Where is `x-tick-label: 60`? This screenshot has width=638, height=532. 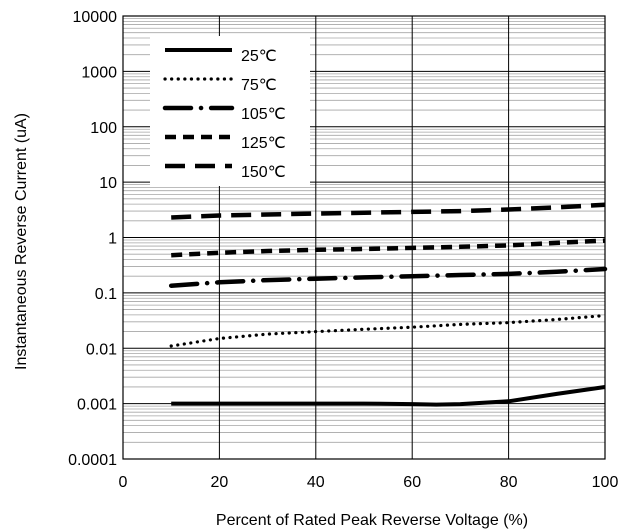 x-tick-label: 60 is located at coordinates (412, 482).